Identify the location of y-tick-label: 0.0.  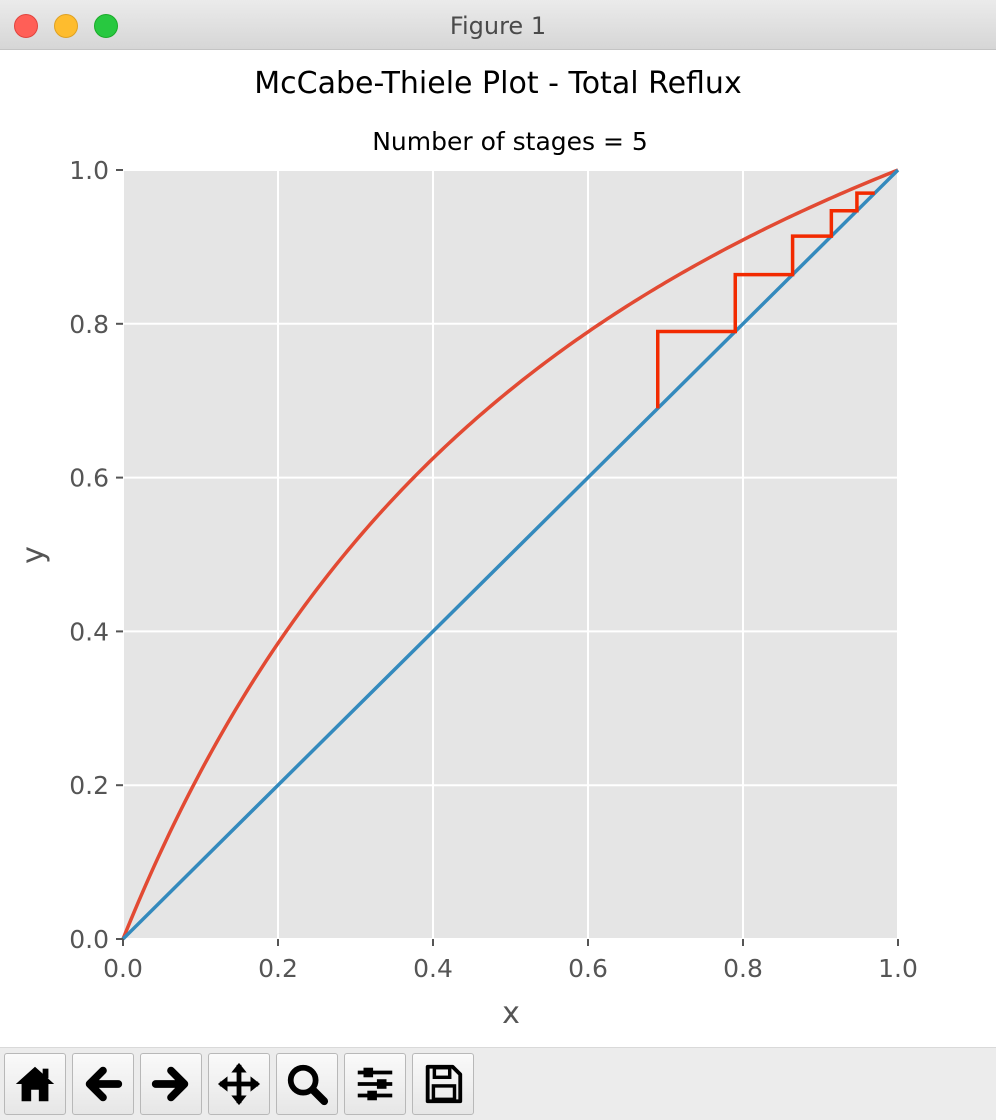
(89, 939).